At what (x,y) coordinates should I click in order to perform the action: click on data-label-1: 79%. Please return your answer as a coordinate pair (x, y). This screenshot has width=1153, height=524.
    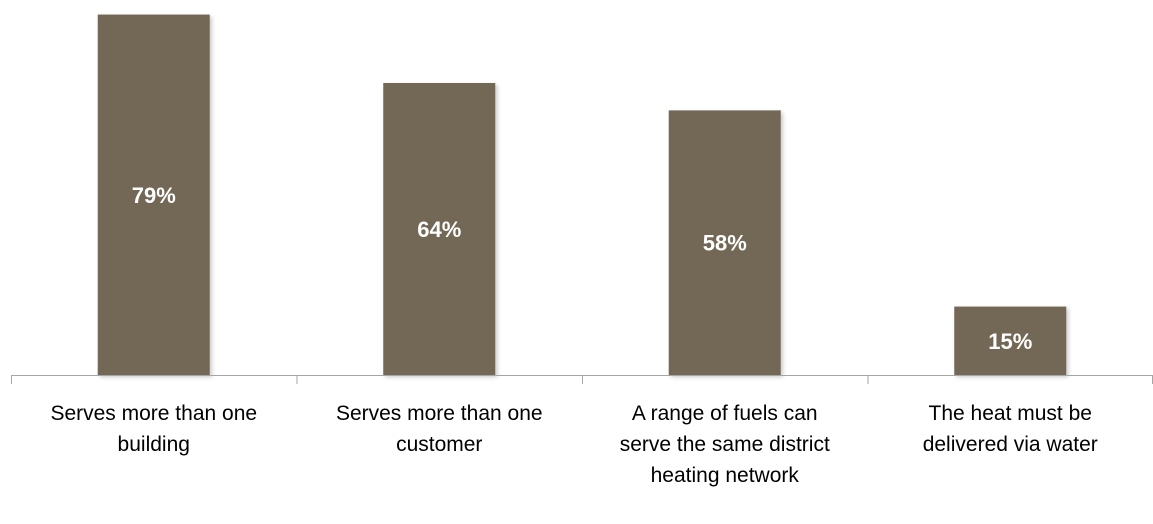
    Looking at the image, I should click on (154, 195).